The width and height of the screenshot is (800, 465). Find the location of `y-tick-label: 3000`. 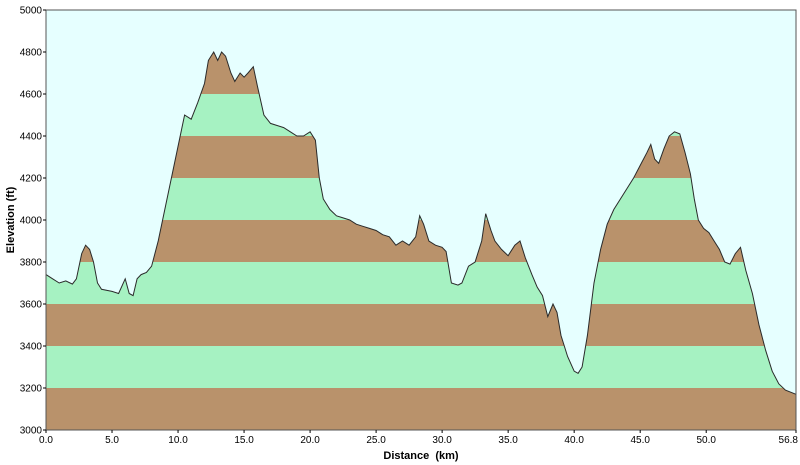

y-tick-label: 3000 is located at coordinates (31, 431).